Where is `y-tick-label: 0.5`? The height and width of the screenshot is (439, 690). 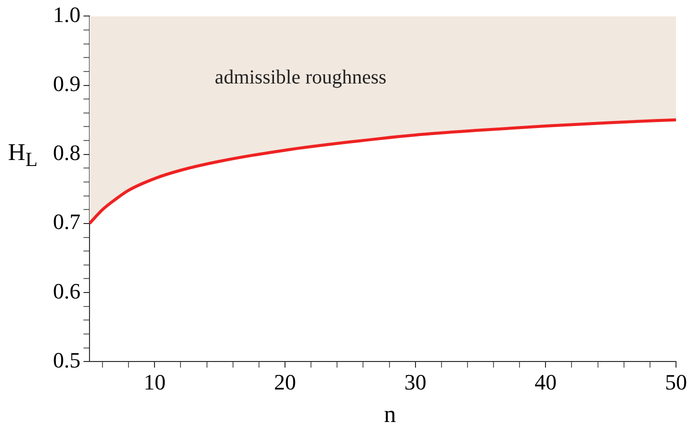 y-tick-label: 0.5 is located at coordinates (66, 359).